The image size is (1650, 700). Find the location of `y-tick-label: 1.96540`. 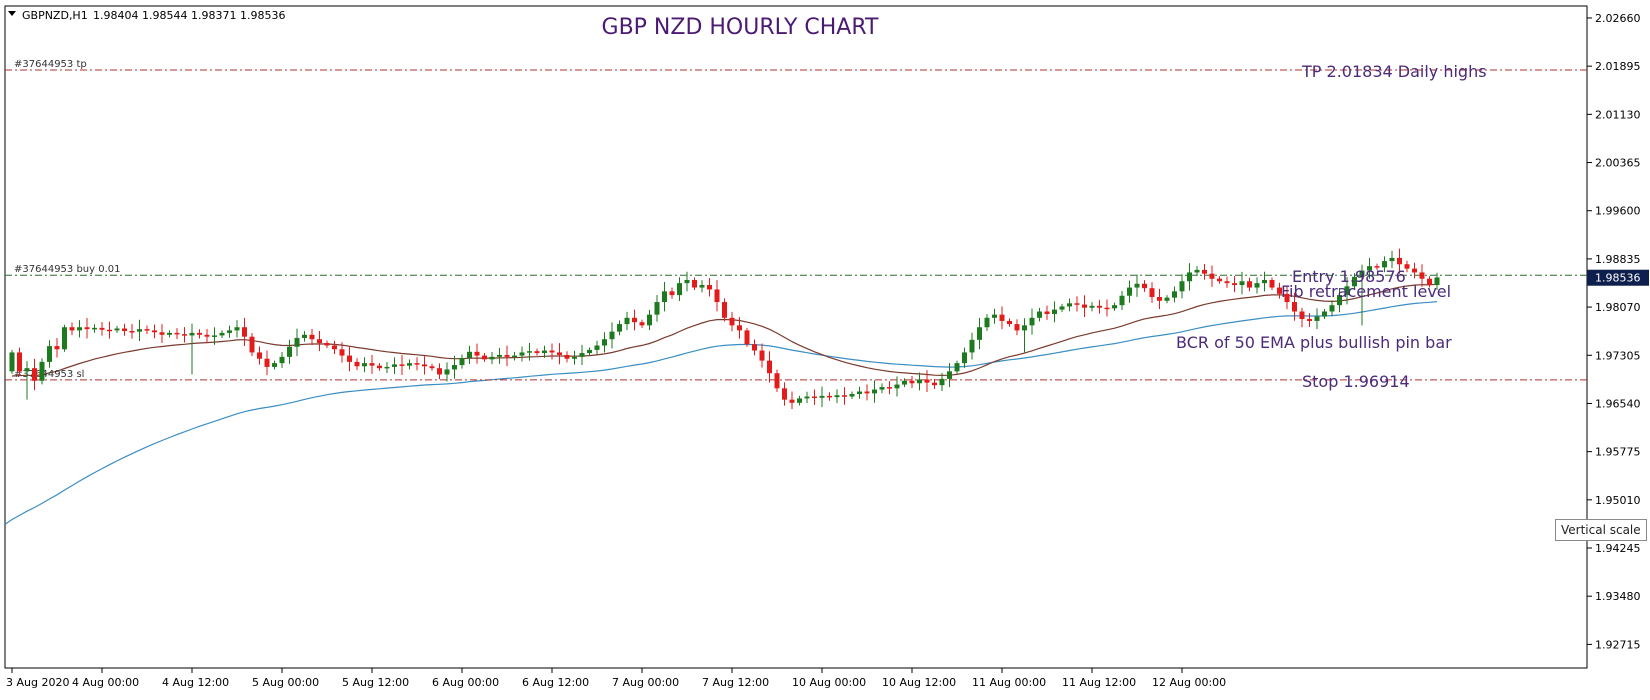

y-tick-label: 1.96540 is located at coordinates (1618, 403).